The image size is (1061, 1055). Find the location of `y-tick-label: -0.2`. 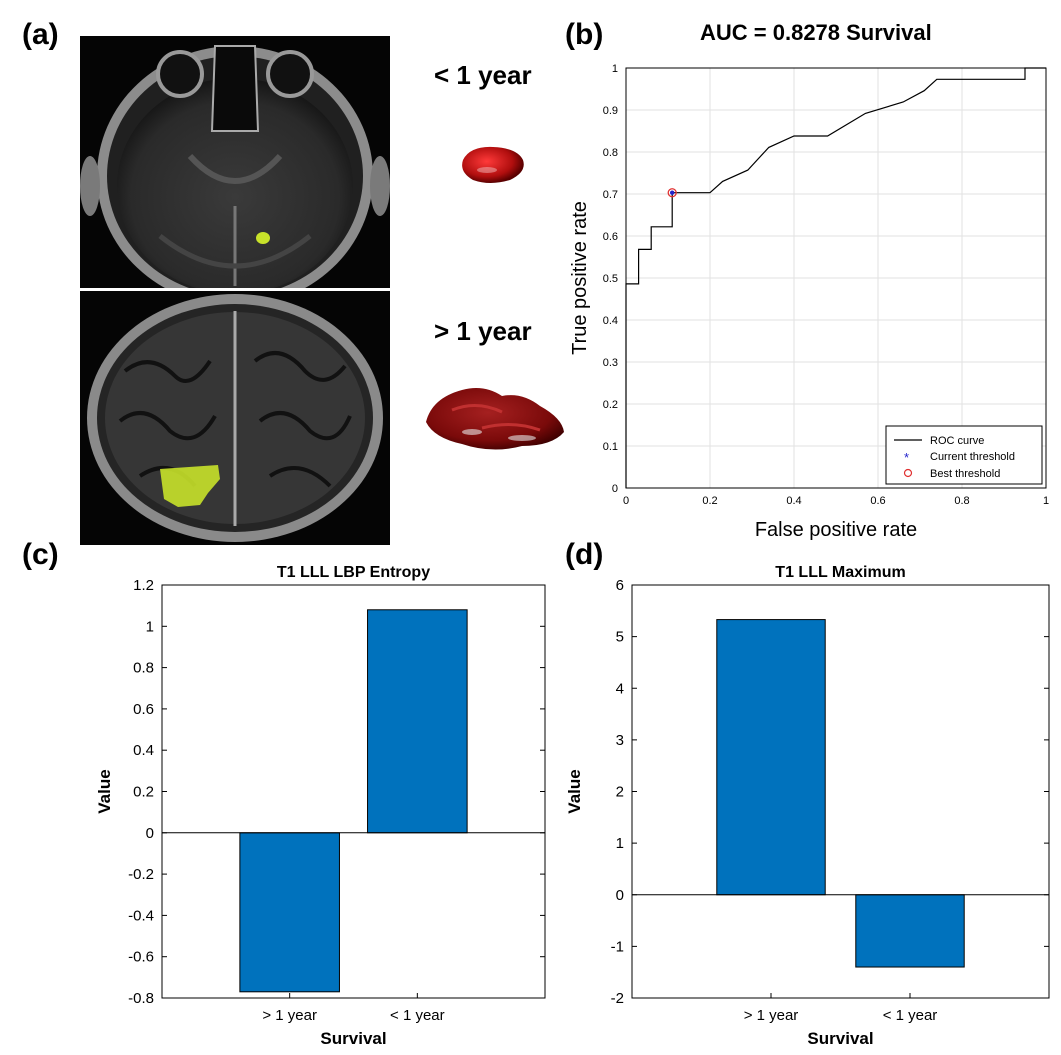

y-tick-label: -0.2 is located at coordinates (141, 874).